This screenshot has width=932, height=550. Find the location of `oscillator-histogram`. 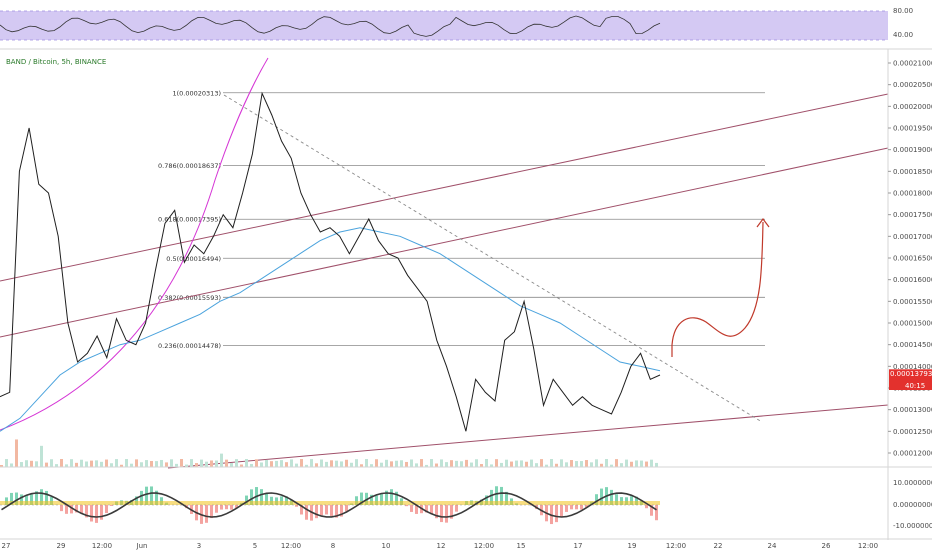

oscillator-histogram is located at coordinates (330, 505).